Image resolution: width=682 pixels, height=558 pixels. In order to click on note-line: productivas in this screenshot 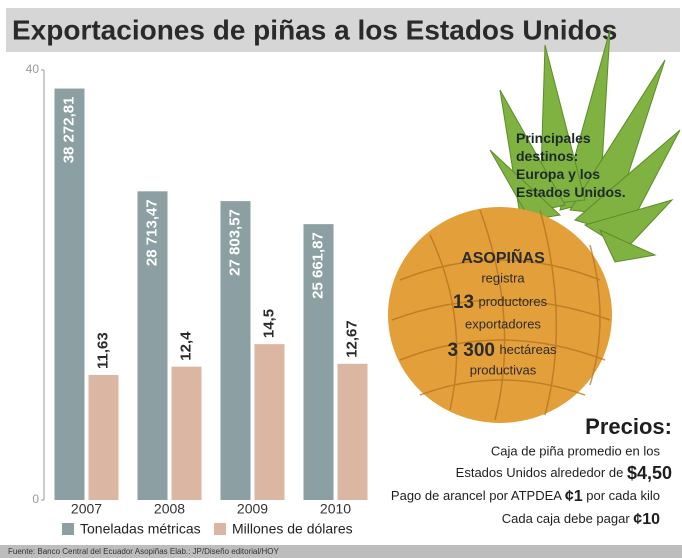, I will do `click(503, 369)`.